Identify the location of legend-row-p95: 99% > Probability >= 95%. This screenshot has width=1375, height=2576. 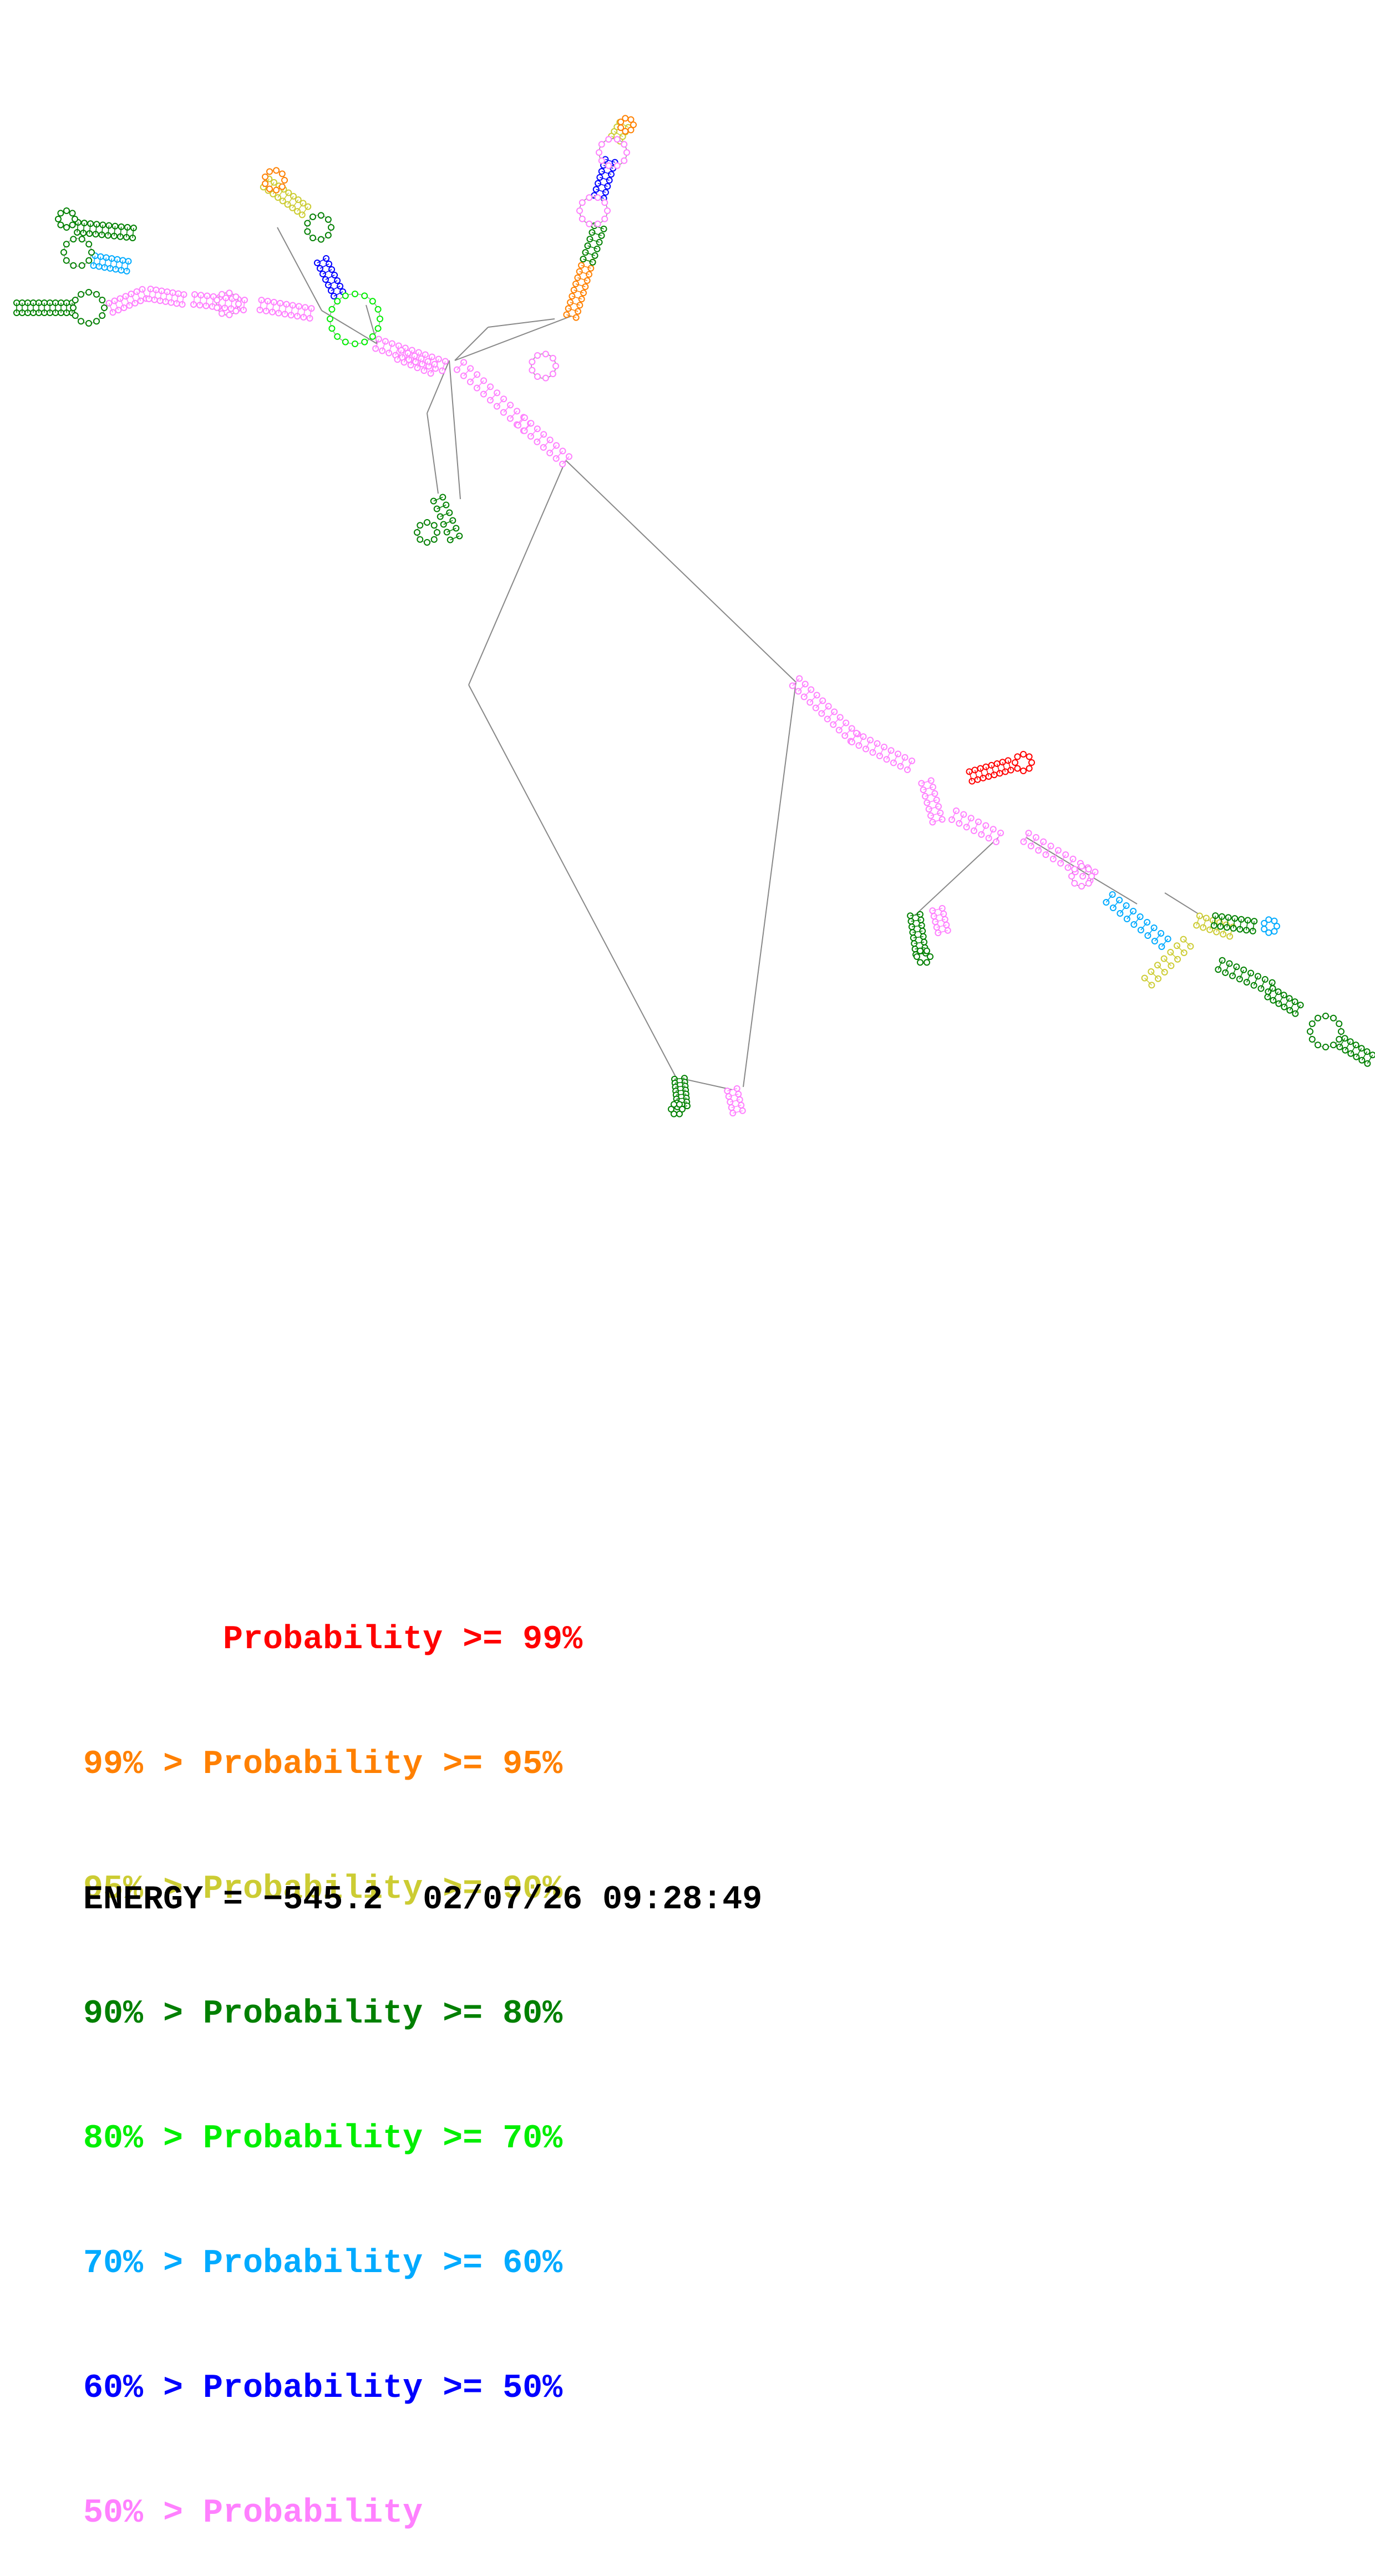
(323, 1765).